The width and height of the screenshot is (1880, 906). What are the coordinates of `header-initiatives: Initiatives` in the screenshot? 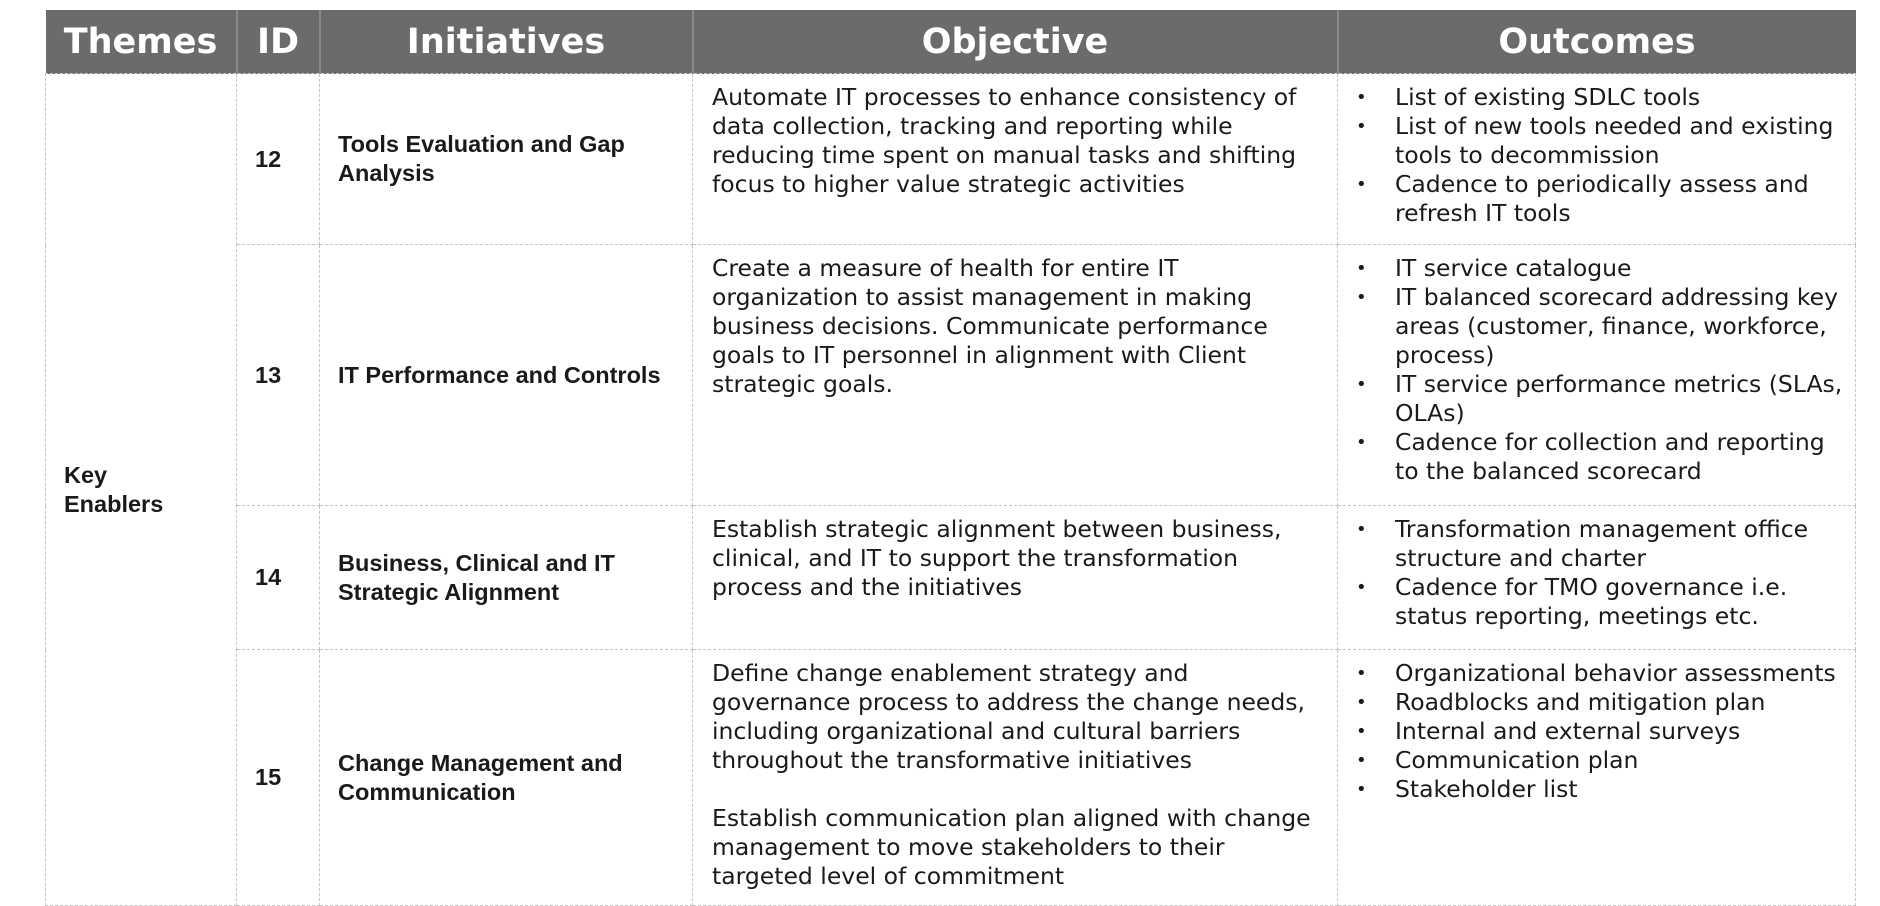 It's located at (506, 42).